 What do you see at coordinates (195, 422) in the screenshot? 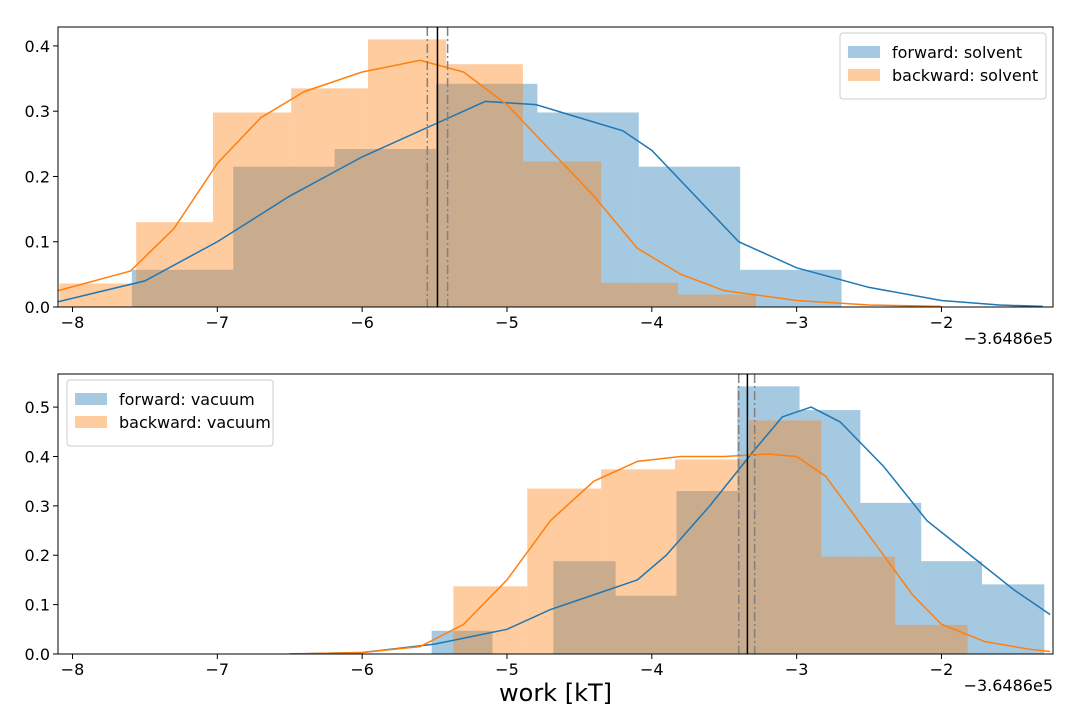
I see `legend-label: backward: vacuum` at bounding box center [195, 422].